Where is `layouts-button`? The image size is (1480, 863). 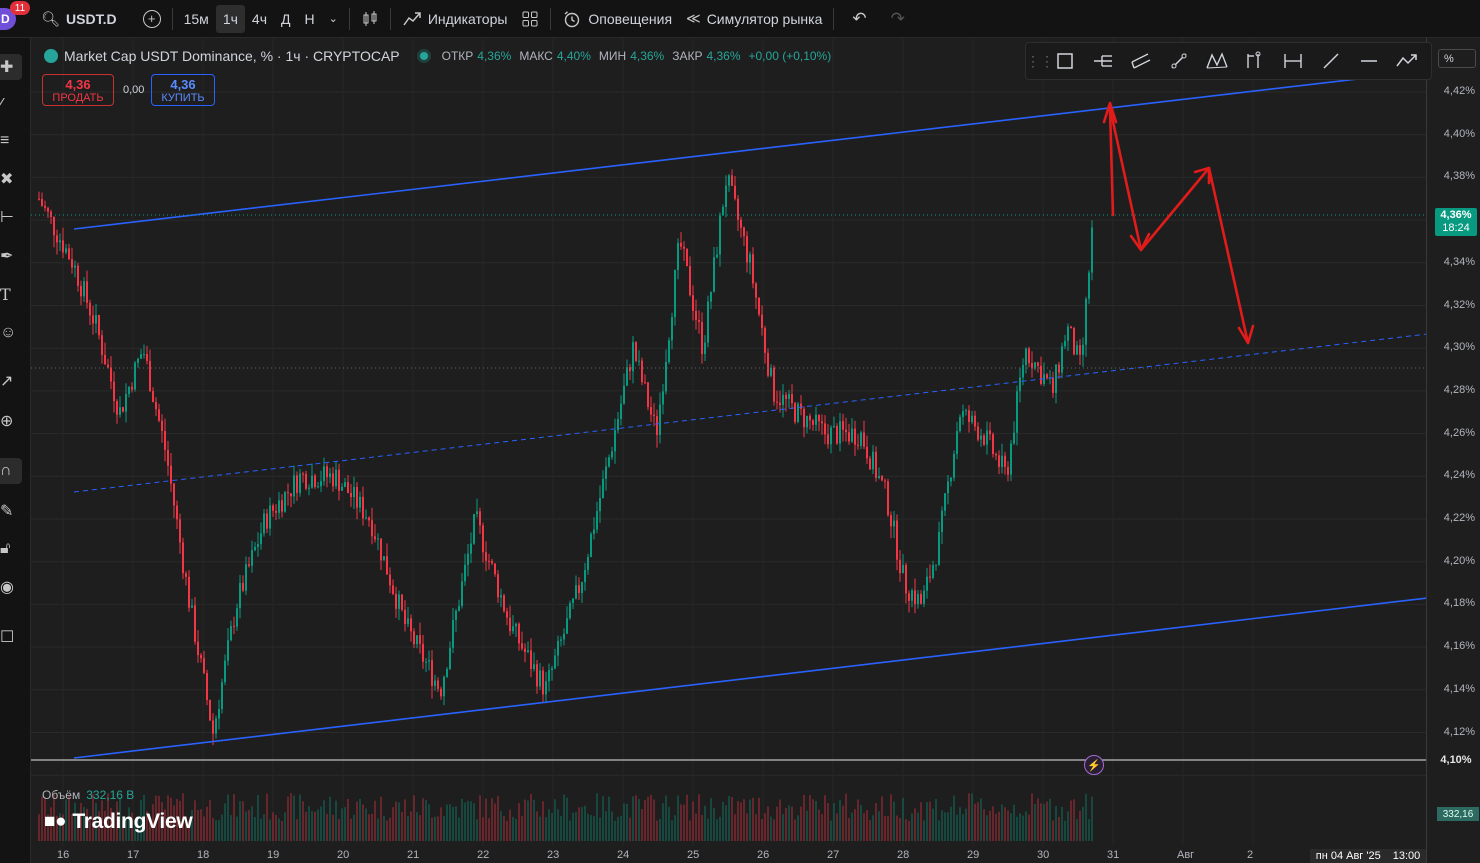 layouts-button is located at coordinates (530, 18).